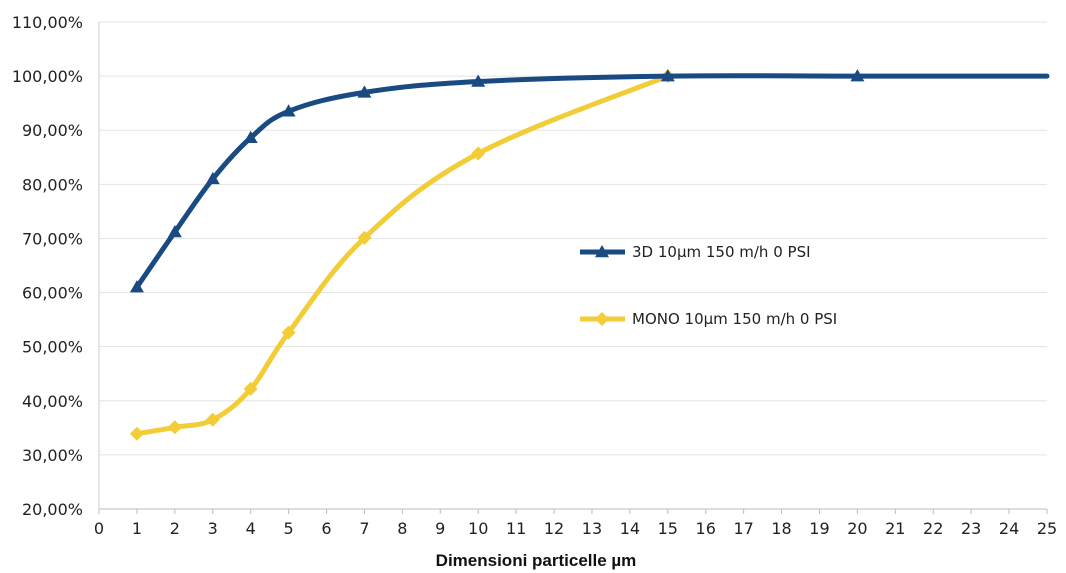  What do you see at coordinates (933, 528) in the screenshot?
I see `x-tick-label: 22` at bounding box center [933, 528].